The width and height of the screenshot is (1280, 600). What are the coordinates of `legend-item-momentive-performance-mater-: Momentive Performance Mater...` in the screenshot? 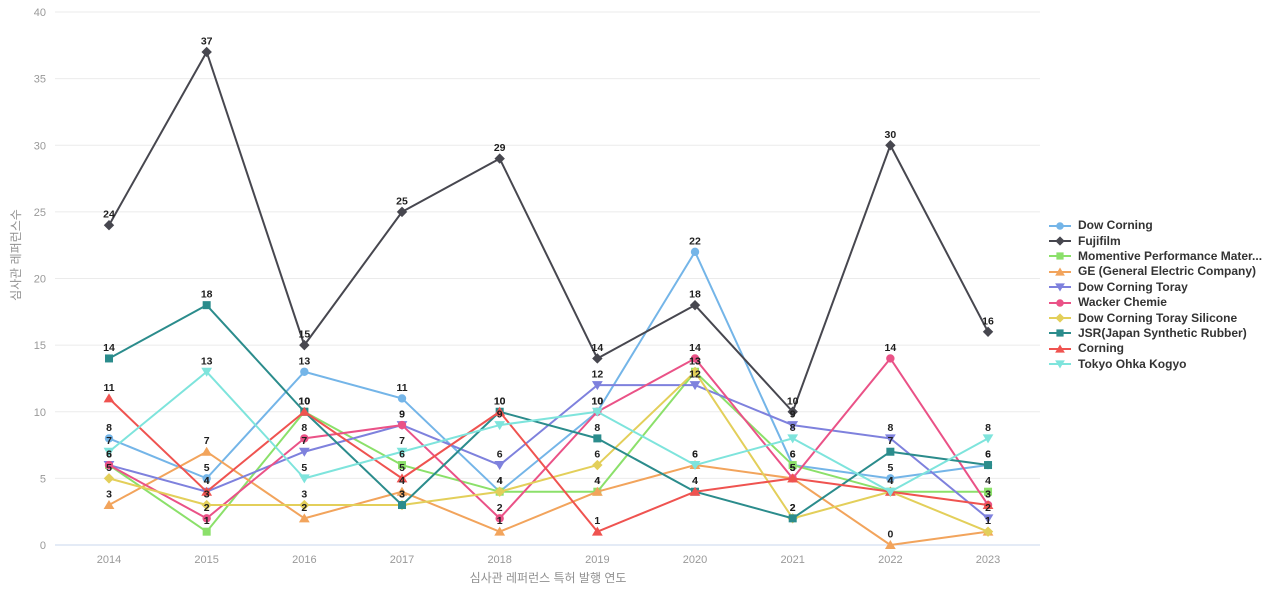 It's located at (1155, 256).